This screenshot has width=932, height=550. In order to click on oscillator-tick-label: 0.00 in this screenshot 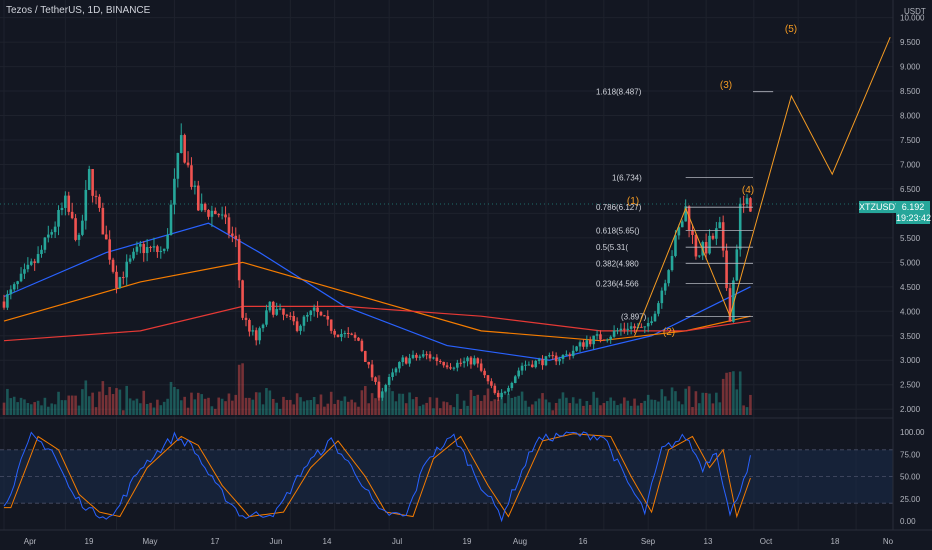, I will do `click(908, 521)`.